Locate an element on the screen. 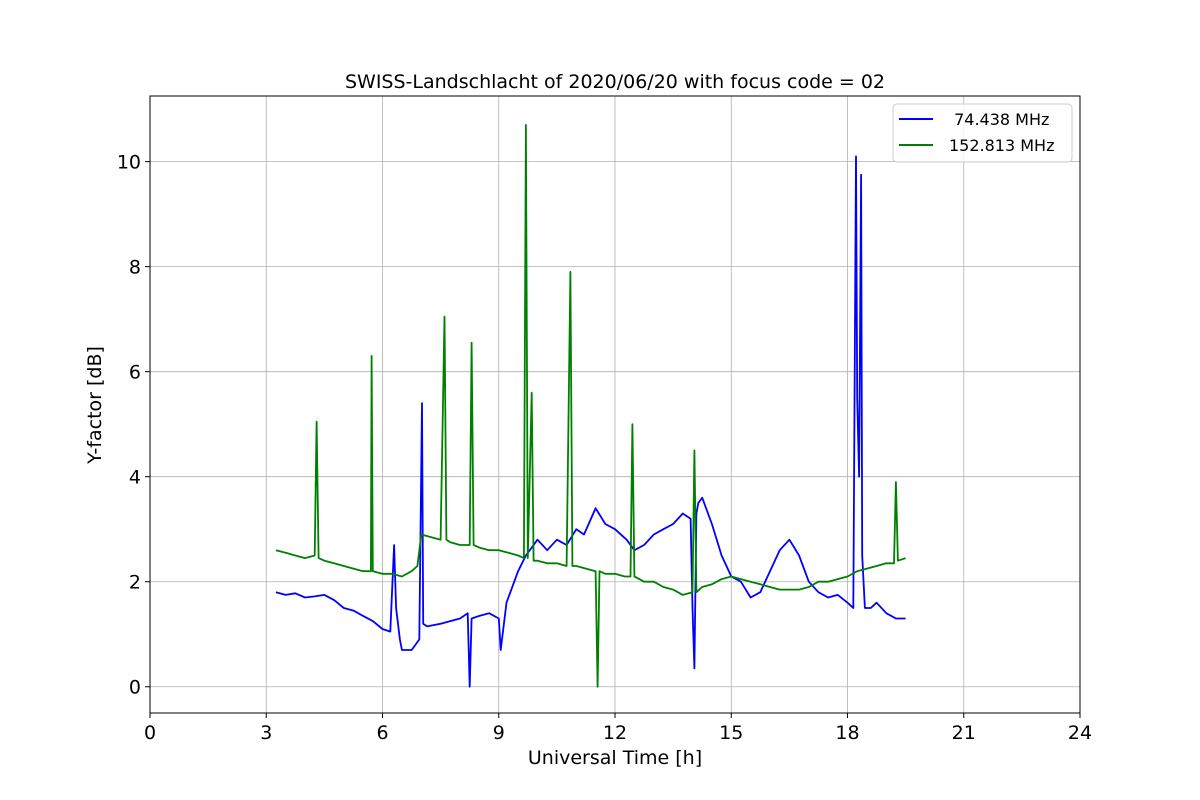  x-tick-label: 15 is located at coordinates (731, 733).